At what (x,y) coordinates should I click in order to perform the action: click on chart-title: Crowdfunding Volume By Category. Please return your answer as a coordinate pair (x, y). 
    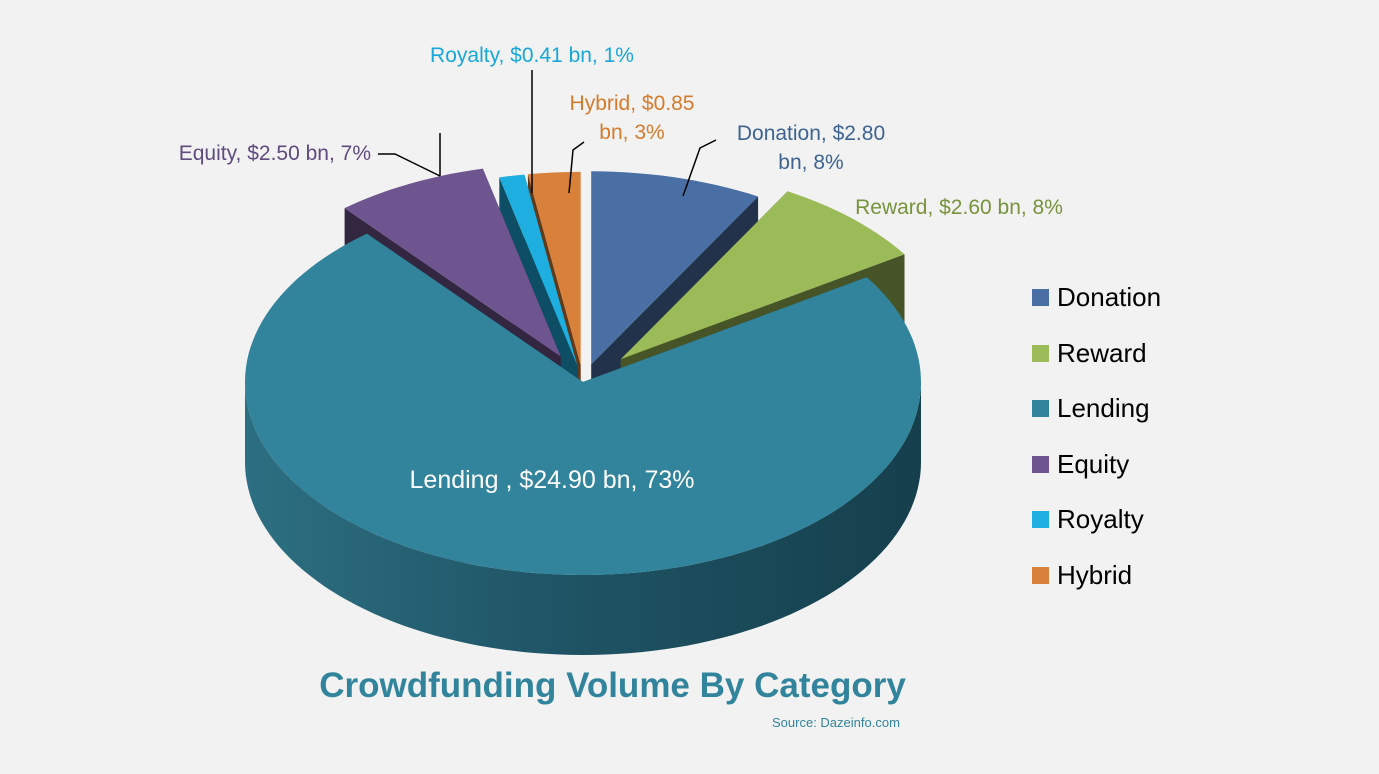
    Looking at the image, I should click on (612, 685).